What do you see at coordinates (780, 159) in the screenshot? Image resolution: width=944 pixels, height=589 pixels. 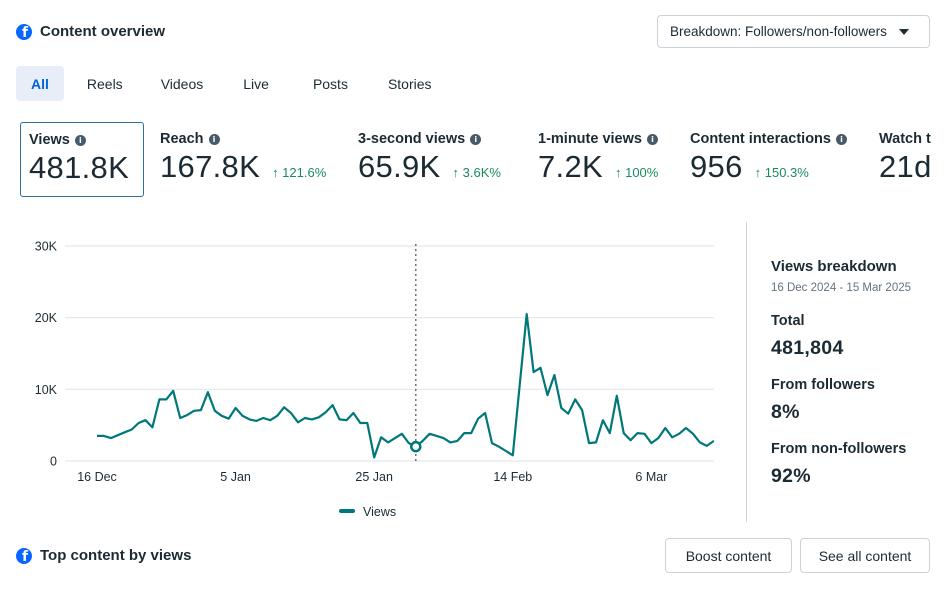 I see `metric-content-interactions: Content interactions i 956 ↑ 150.3%` at bounding box center [780, 159].